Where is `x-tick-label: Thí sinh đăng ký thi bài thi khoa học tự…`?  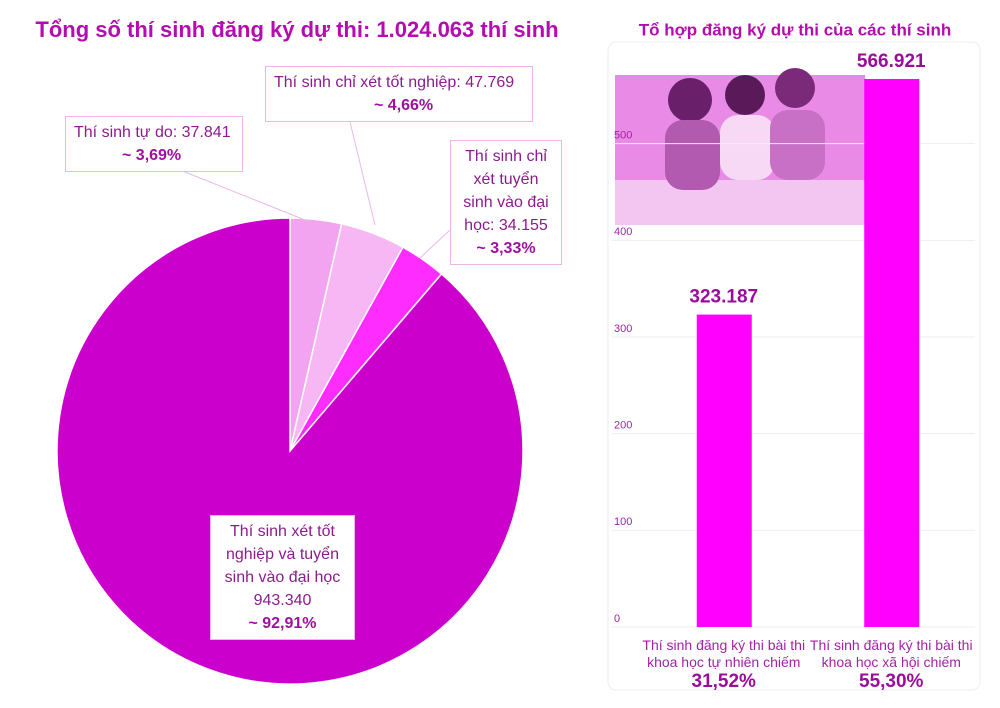
x-tick-label: Thí sinh đăng ký thi bài thi khoa học tự… is located at coordinates (724, 653).